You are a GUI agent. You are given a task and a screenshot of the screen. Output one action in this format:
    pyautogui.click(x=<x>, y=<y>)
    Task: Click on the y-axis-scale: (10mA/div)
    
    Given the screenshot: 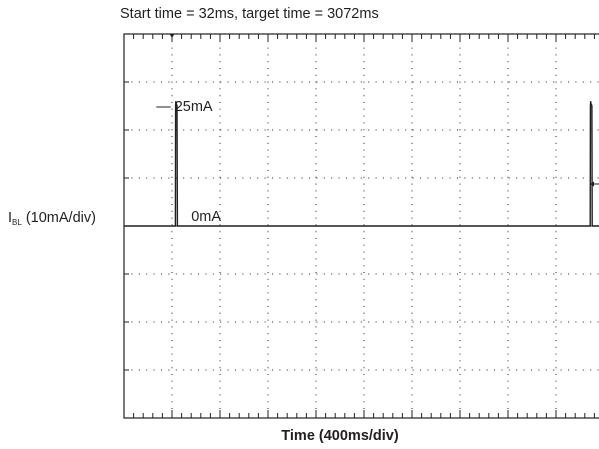 What is the action you would take?
    pyautogui.click(x=60, y=218)
    